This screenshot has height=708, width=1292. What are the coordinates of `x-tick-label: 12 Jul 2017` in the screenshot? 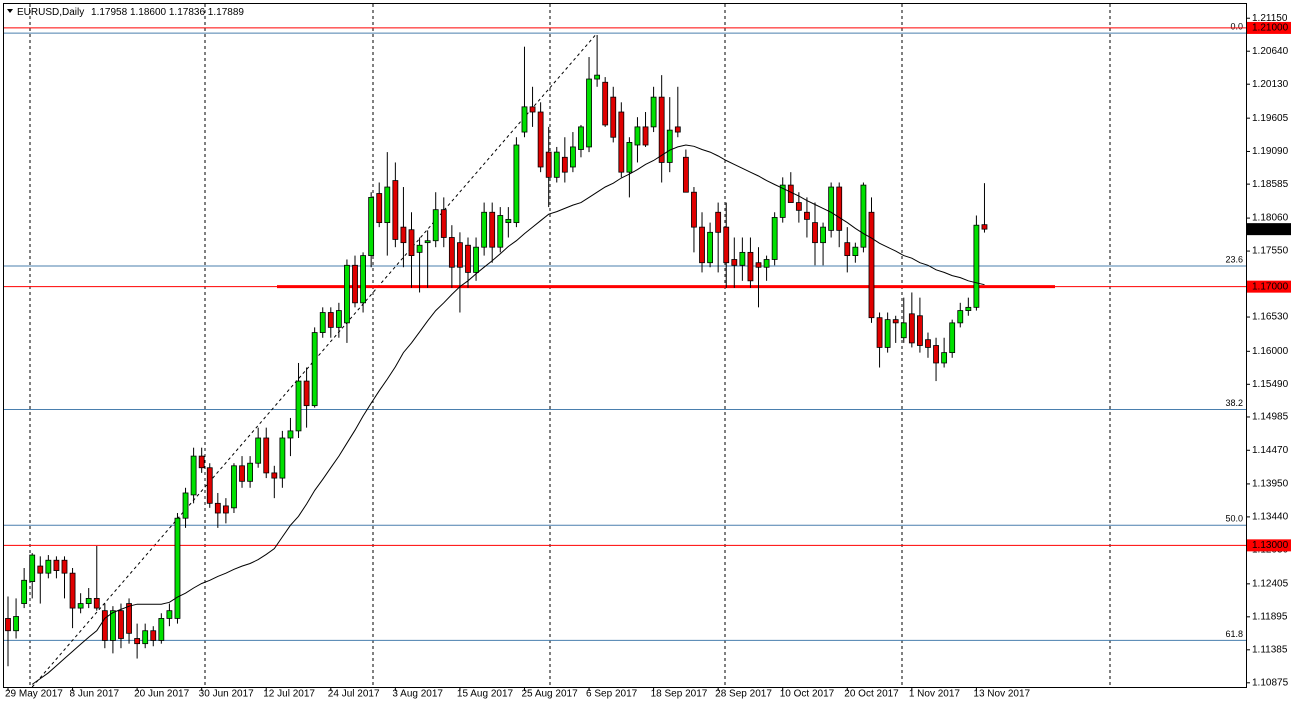 It's located at (289, 694).